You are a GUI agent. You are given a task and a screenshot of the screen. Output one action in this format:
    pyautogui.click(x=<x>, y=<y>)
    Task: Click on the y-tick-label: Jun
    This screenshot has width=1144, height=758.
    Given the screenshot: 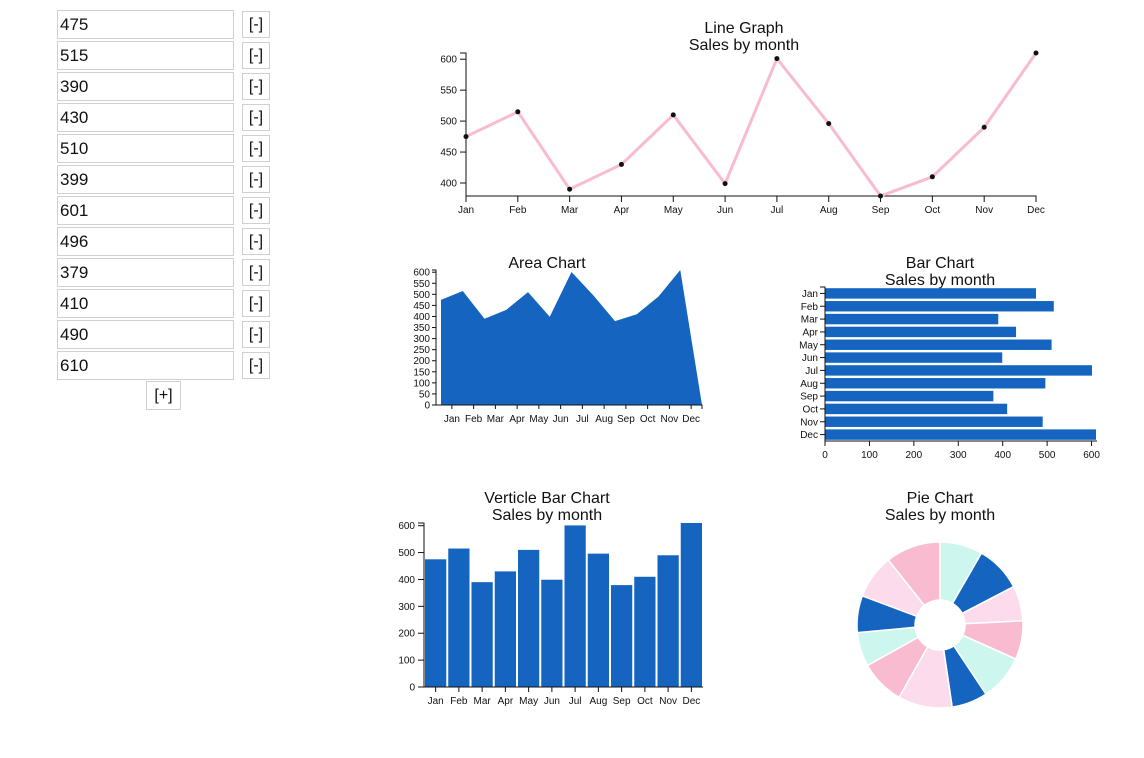 What is the action you would take?
    pyautogui.click(x=810, y=358)
    